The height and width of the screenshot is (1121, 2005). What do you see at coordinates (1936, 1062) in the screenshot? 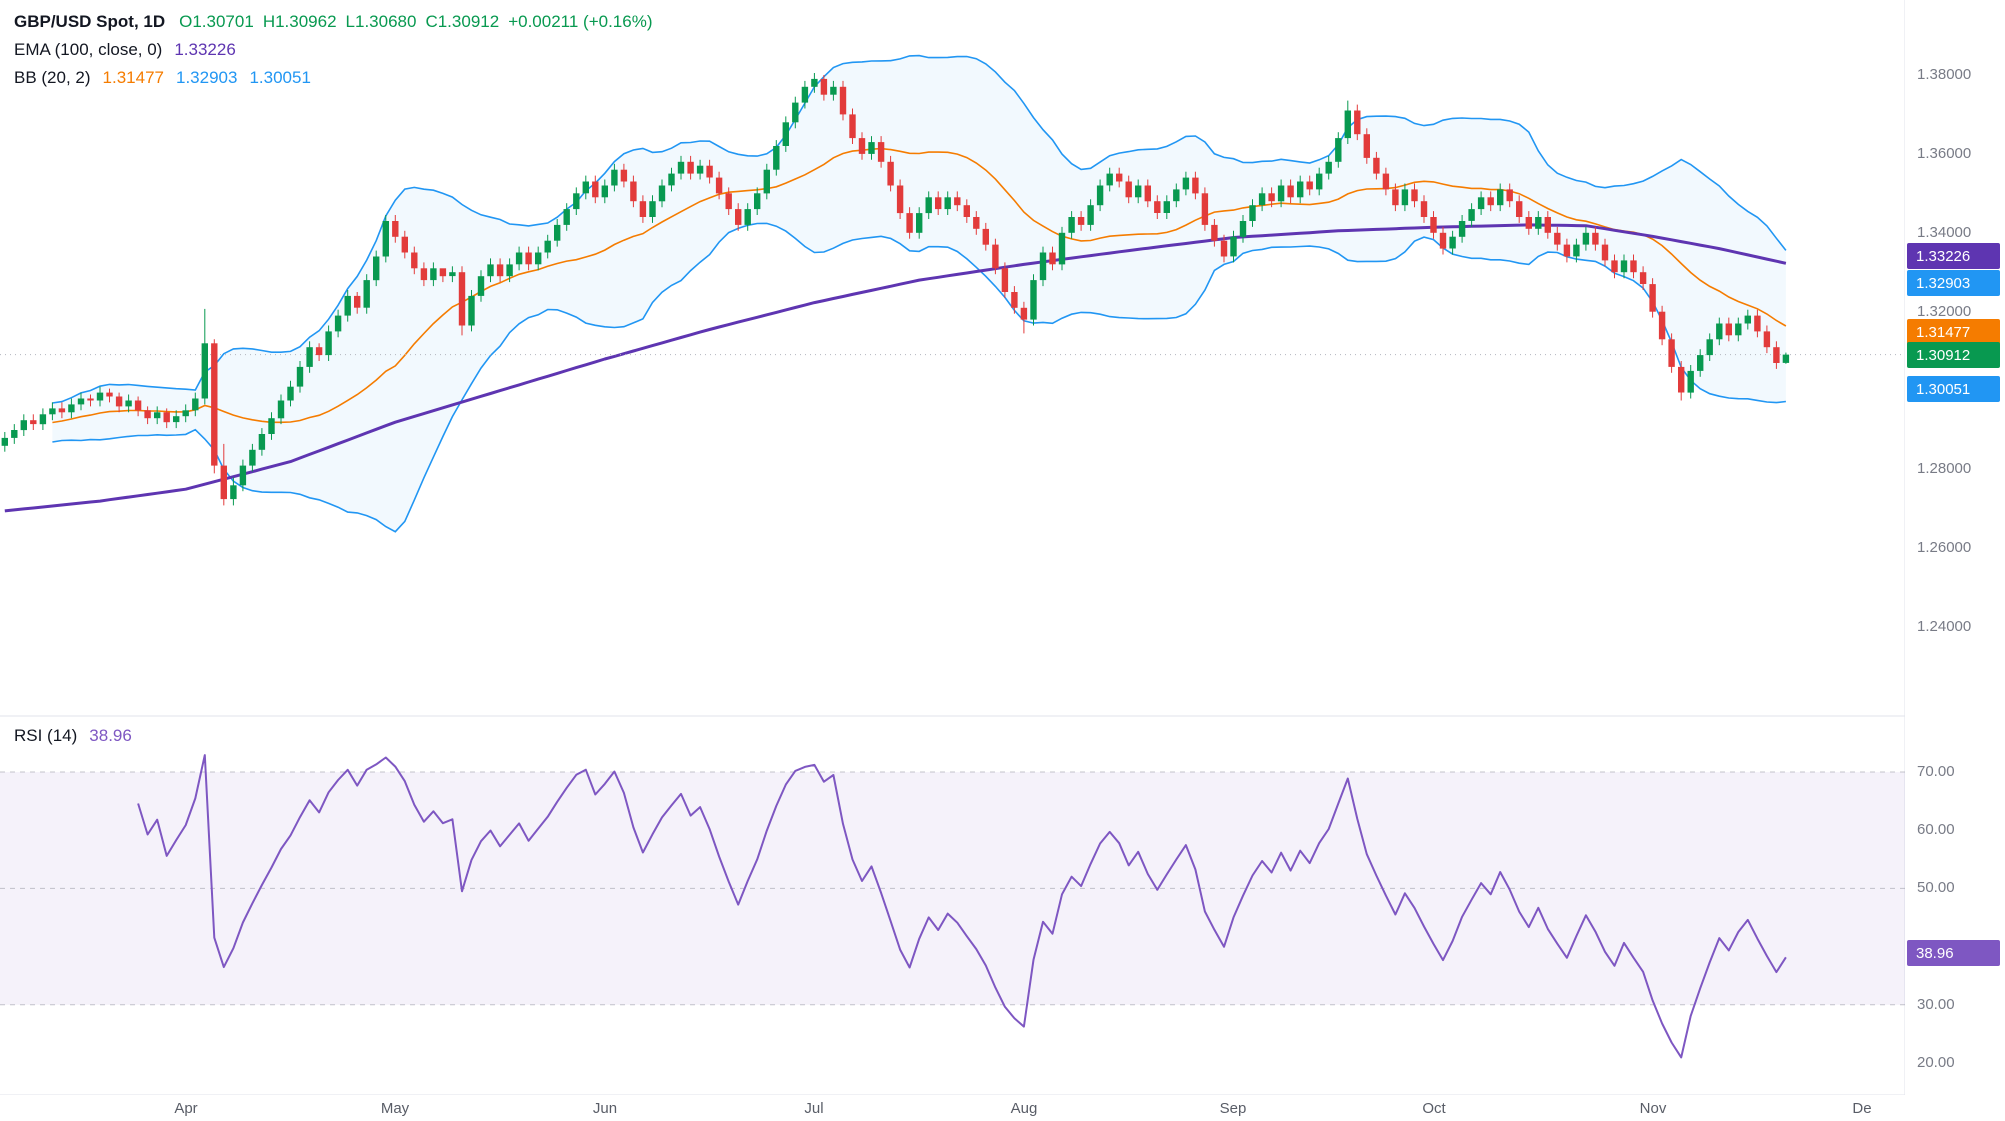
I see `rsi-axis-label: 20.00` at bounding box center [1936, 1062].